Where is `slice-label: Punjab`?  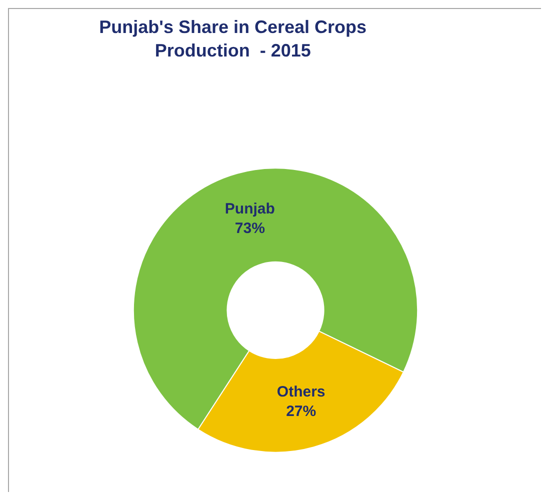 slice-label: Punjab is located at coordinates (249, 209).